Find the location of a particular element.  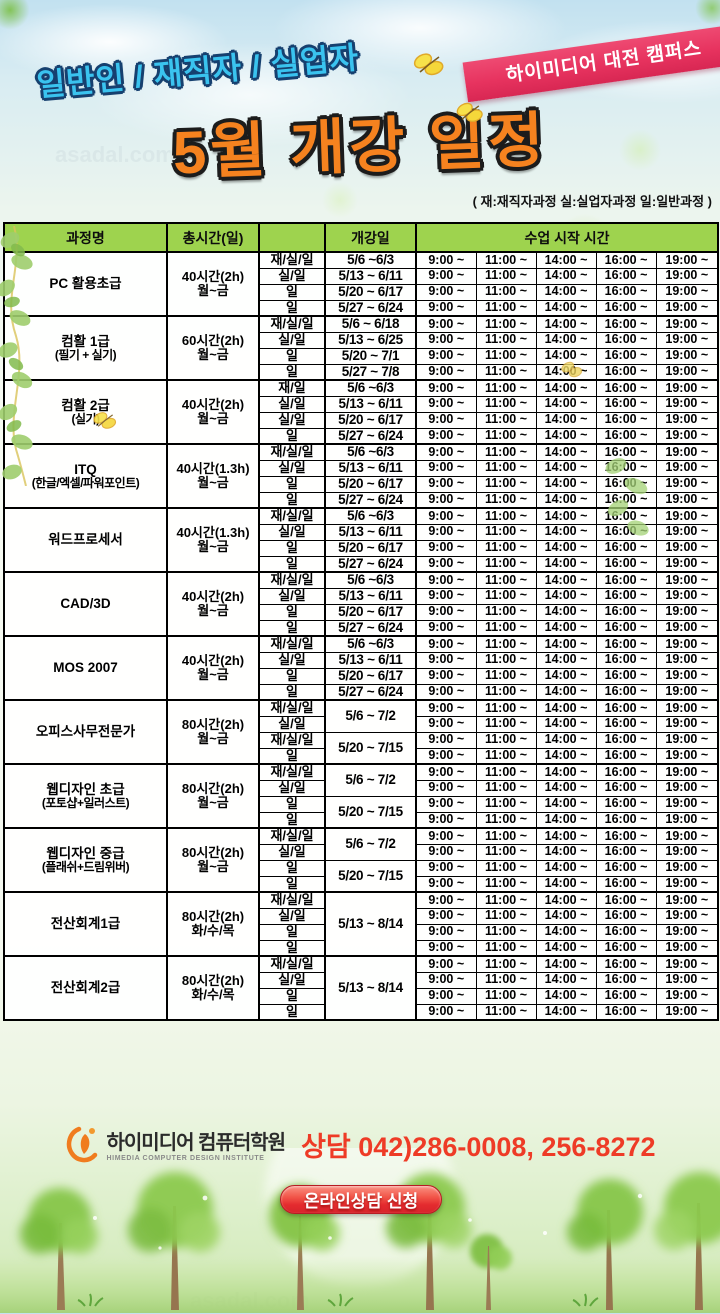

course-type-cell: 재/실/일 is located at coordinates (292, 964).